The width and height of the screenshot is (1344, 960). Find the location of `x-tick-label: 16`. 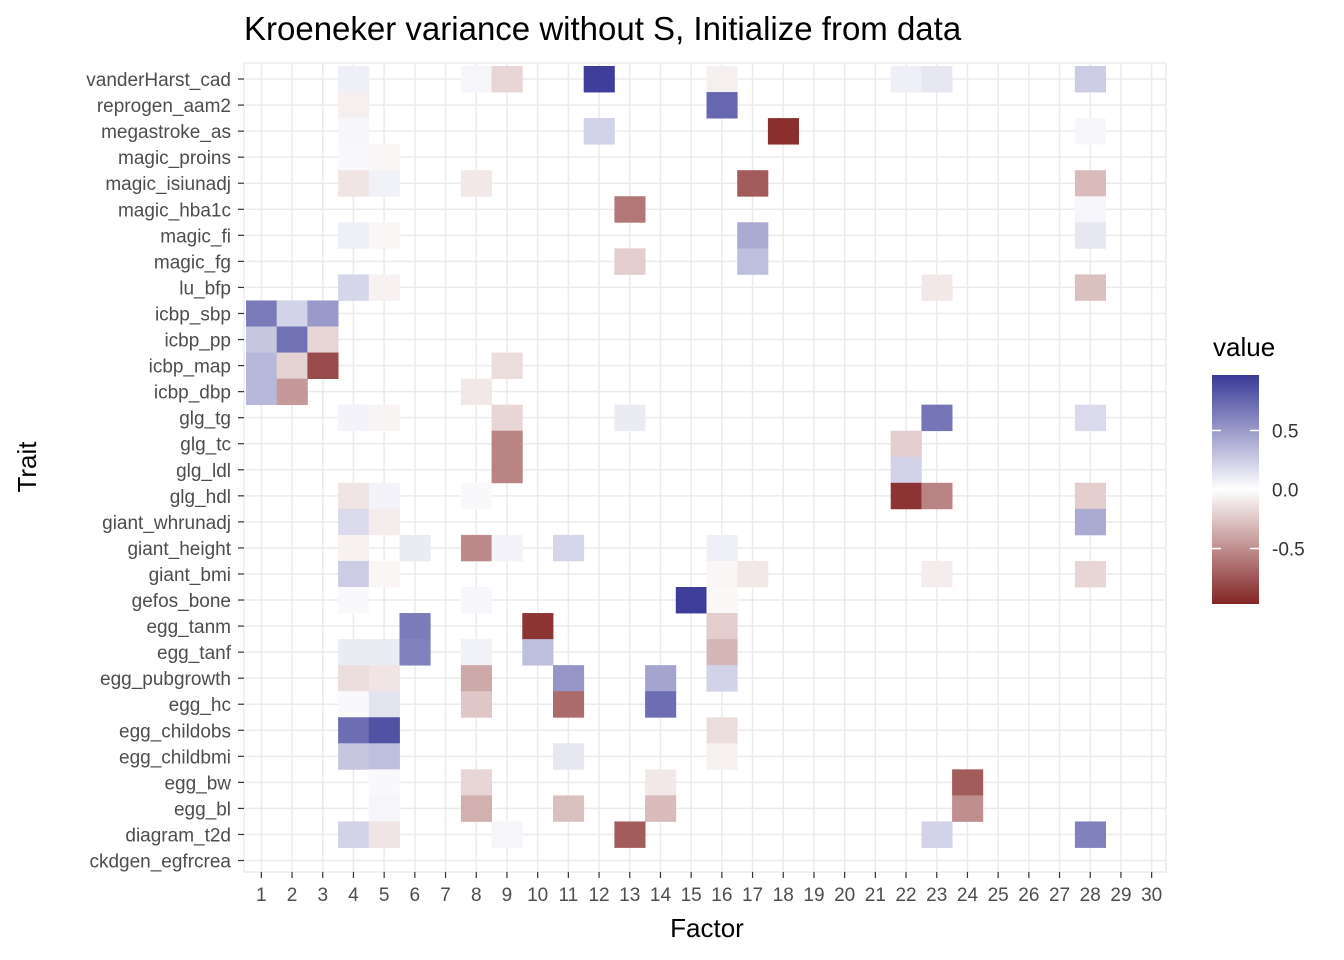

x-tick-label: 16 is located at coordinates (721, 895).